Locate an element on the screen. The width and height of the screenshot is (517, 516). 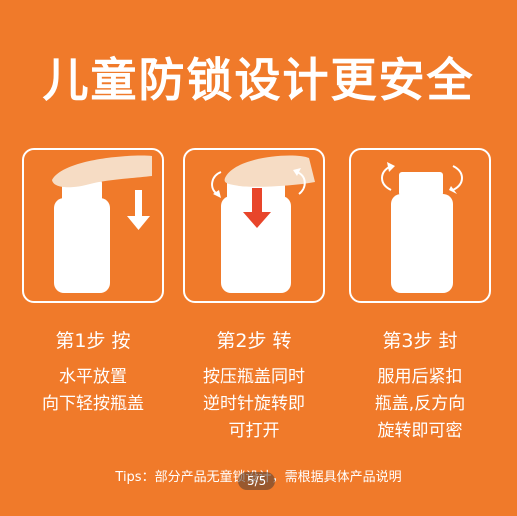
step3-desc-line: 瓶盖,反方向 is located at coordinates (420, 404).